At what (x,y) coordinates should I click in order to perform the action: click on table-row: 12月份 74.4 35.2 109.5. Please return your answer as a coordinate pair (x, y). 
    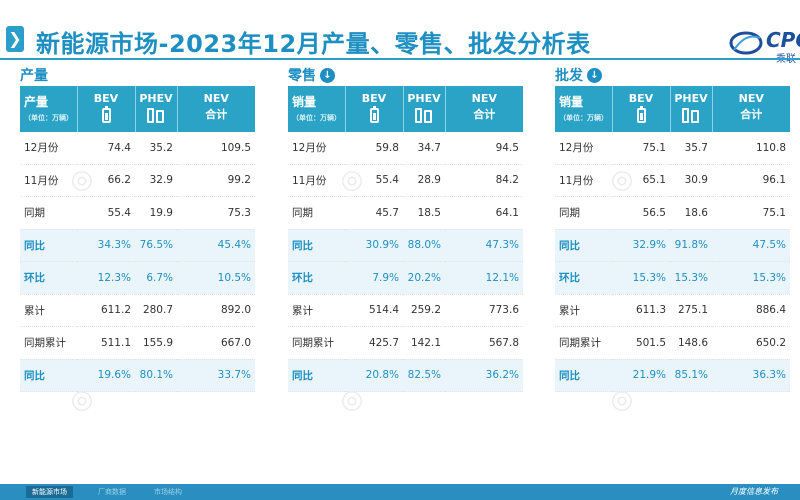
    Looking at the image, I should click on (137, 148).